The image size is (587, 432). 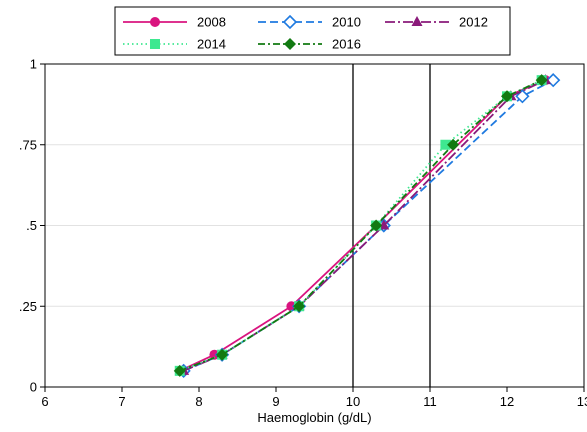 What do you see at coordinates (391, 225) in the screenshot?
I see `reference-lines` at bounding box center [391, 225].